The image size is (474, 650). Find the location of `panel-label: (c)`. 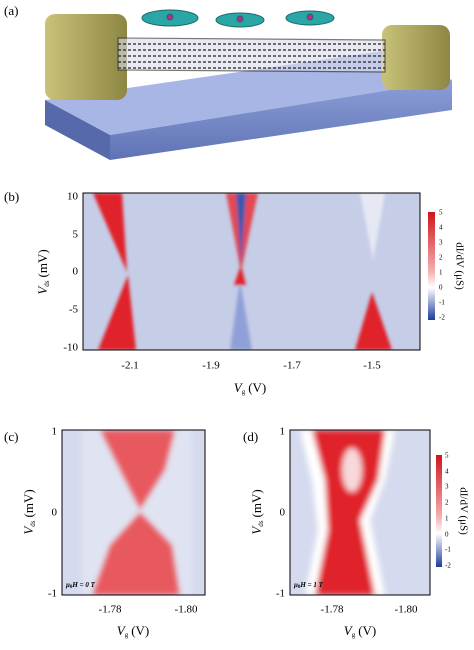

panel-label: (c) is located at coordinates (11, 436).